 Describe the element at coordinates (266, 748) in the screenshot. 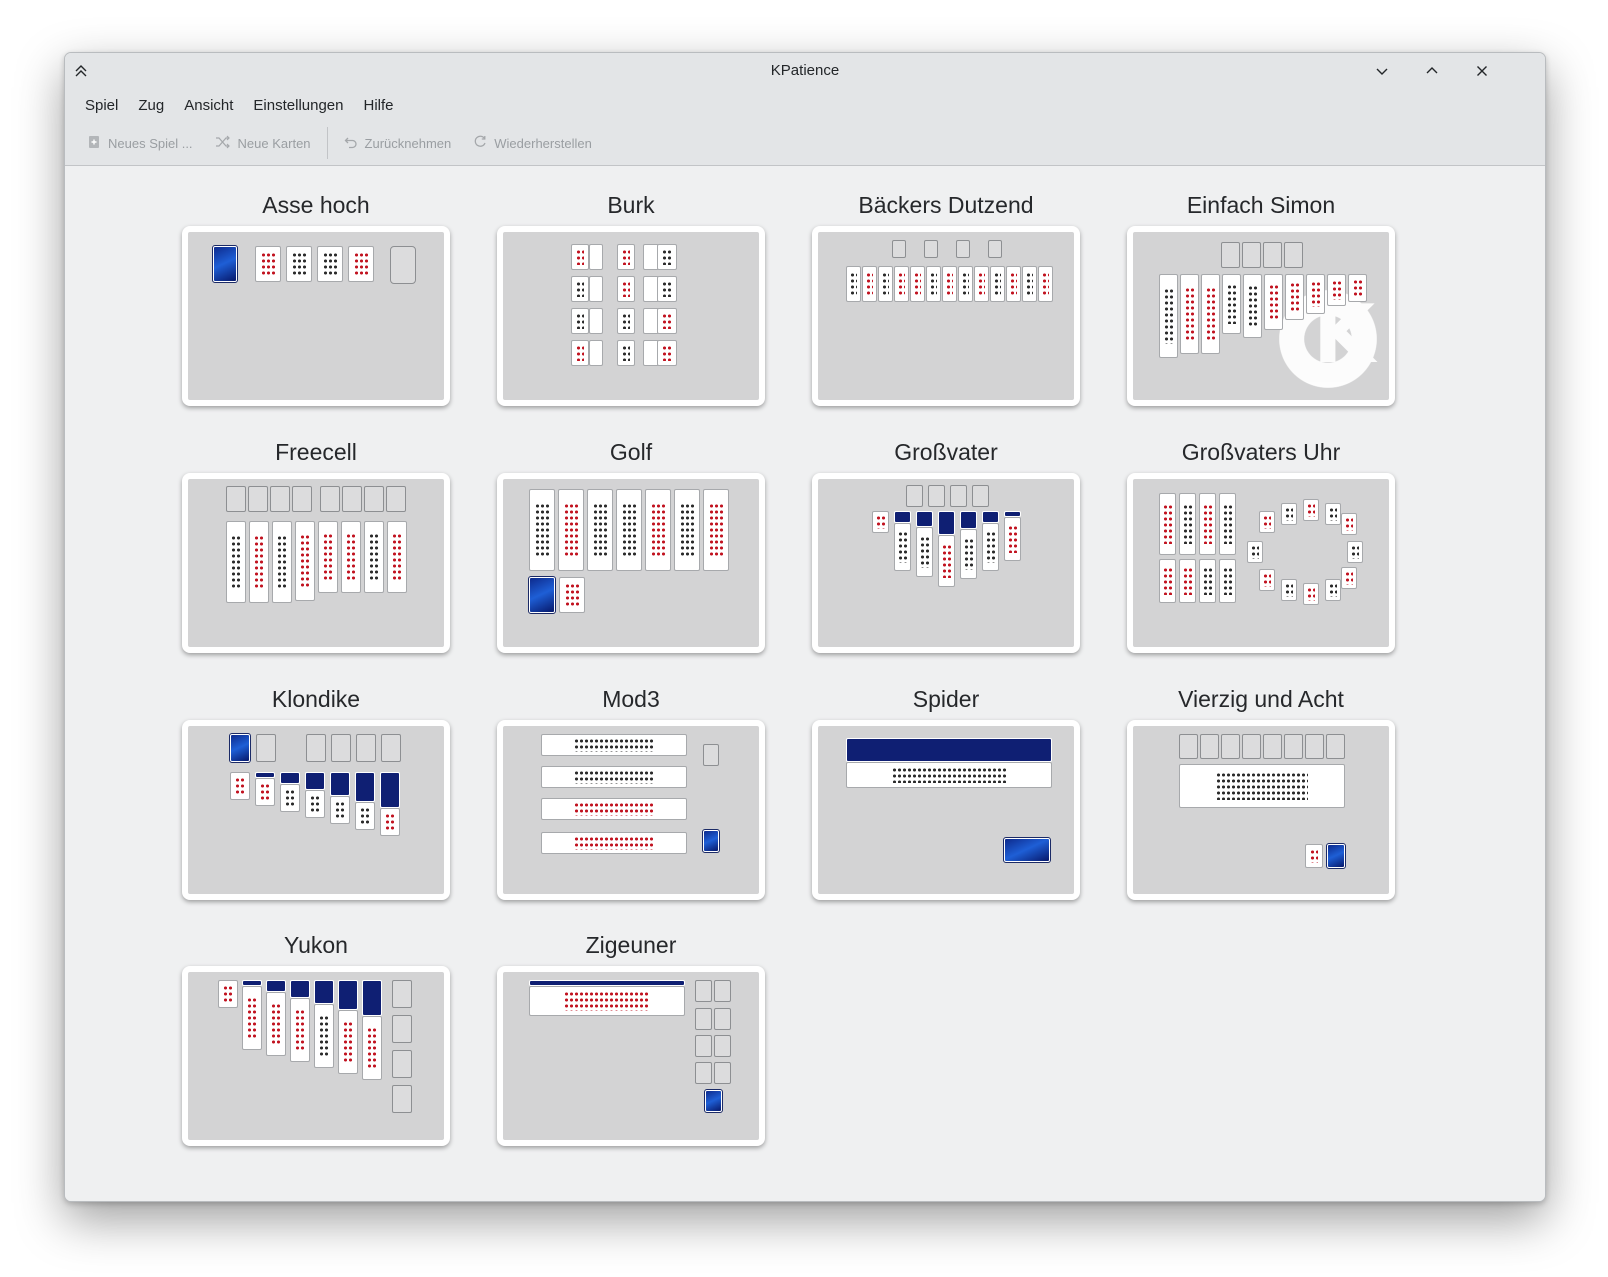

I see `waste-slot` at that location.